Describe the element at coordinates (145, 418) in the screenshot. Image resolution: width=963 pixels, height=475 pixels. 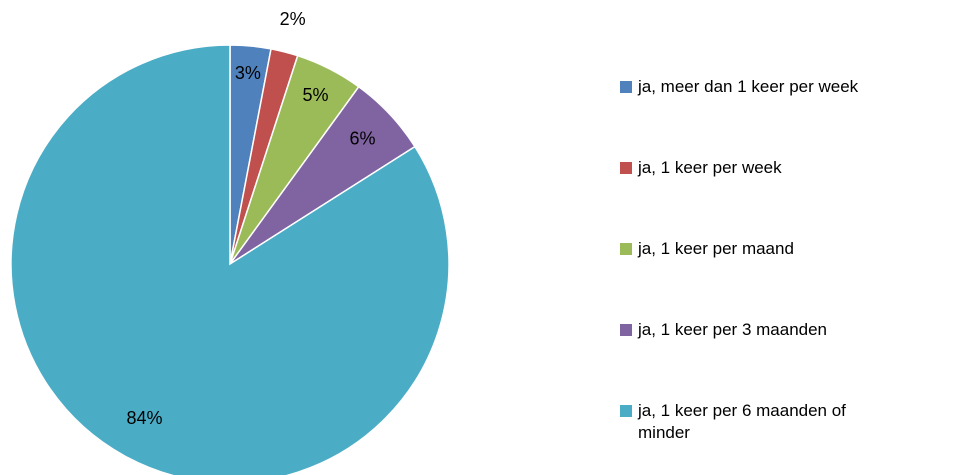
I see `data-label: 84%` at that location.